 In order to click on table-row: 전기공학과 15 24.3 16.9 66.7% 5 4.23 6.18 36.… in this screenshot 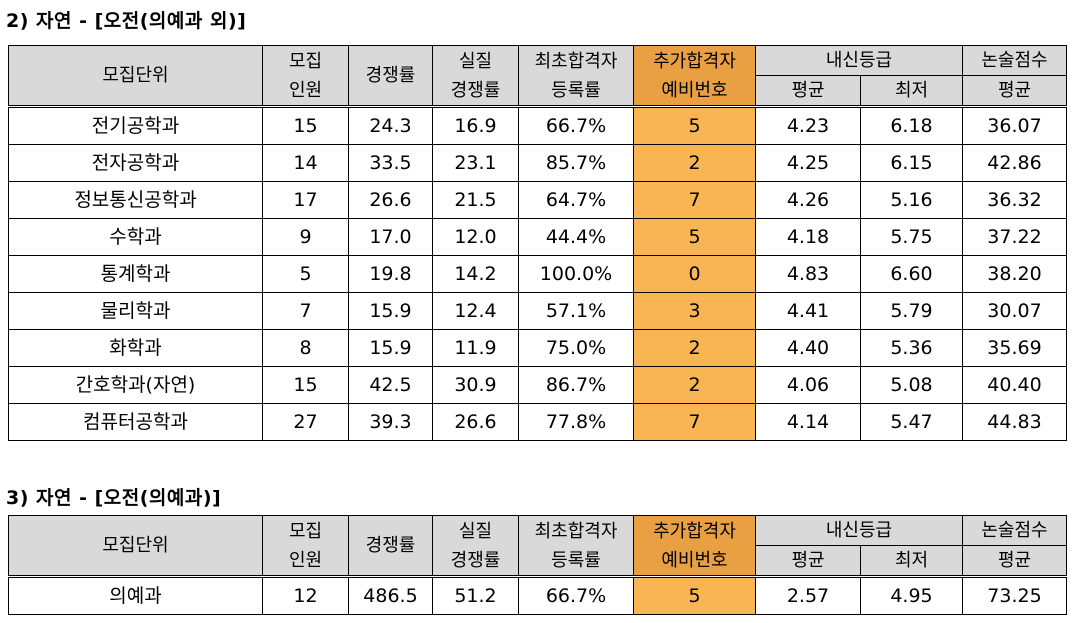, I will do `click(537, 125)`.